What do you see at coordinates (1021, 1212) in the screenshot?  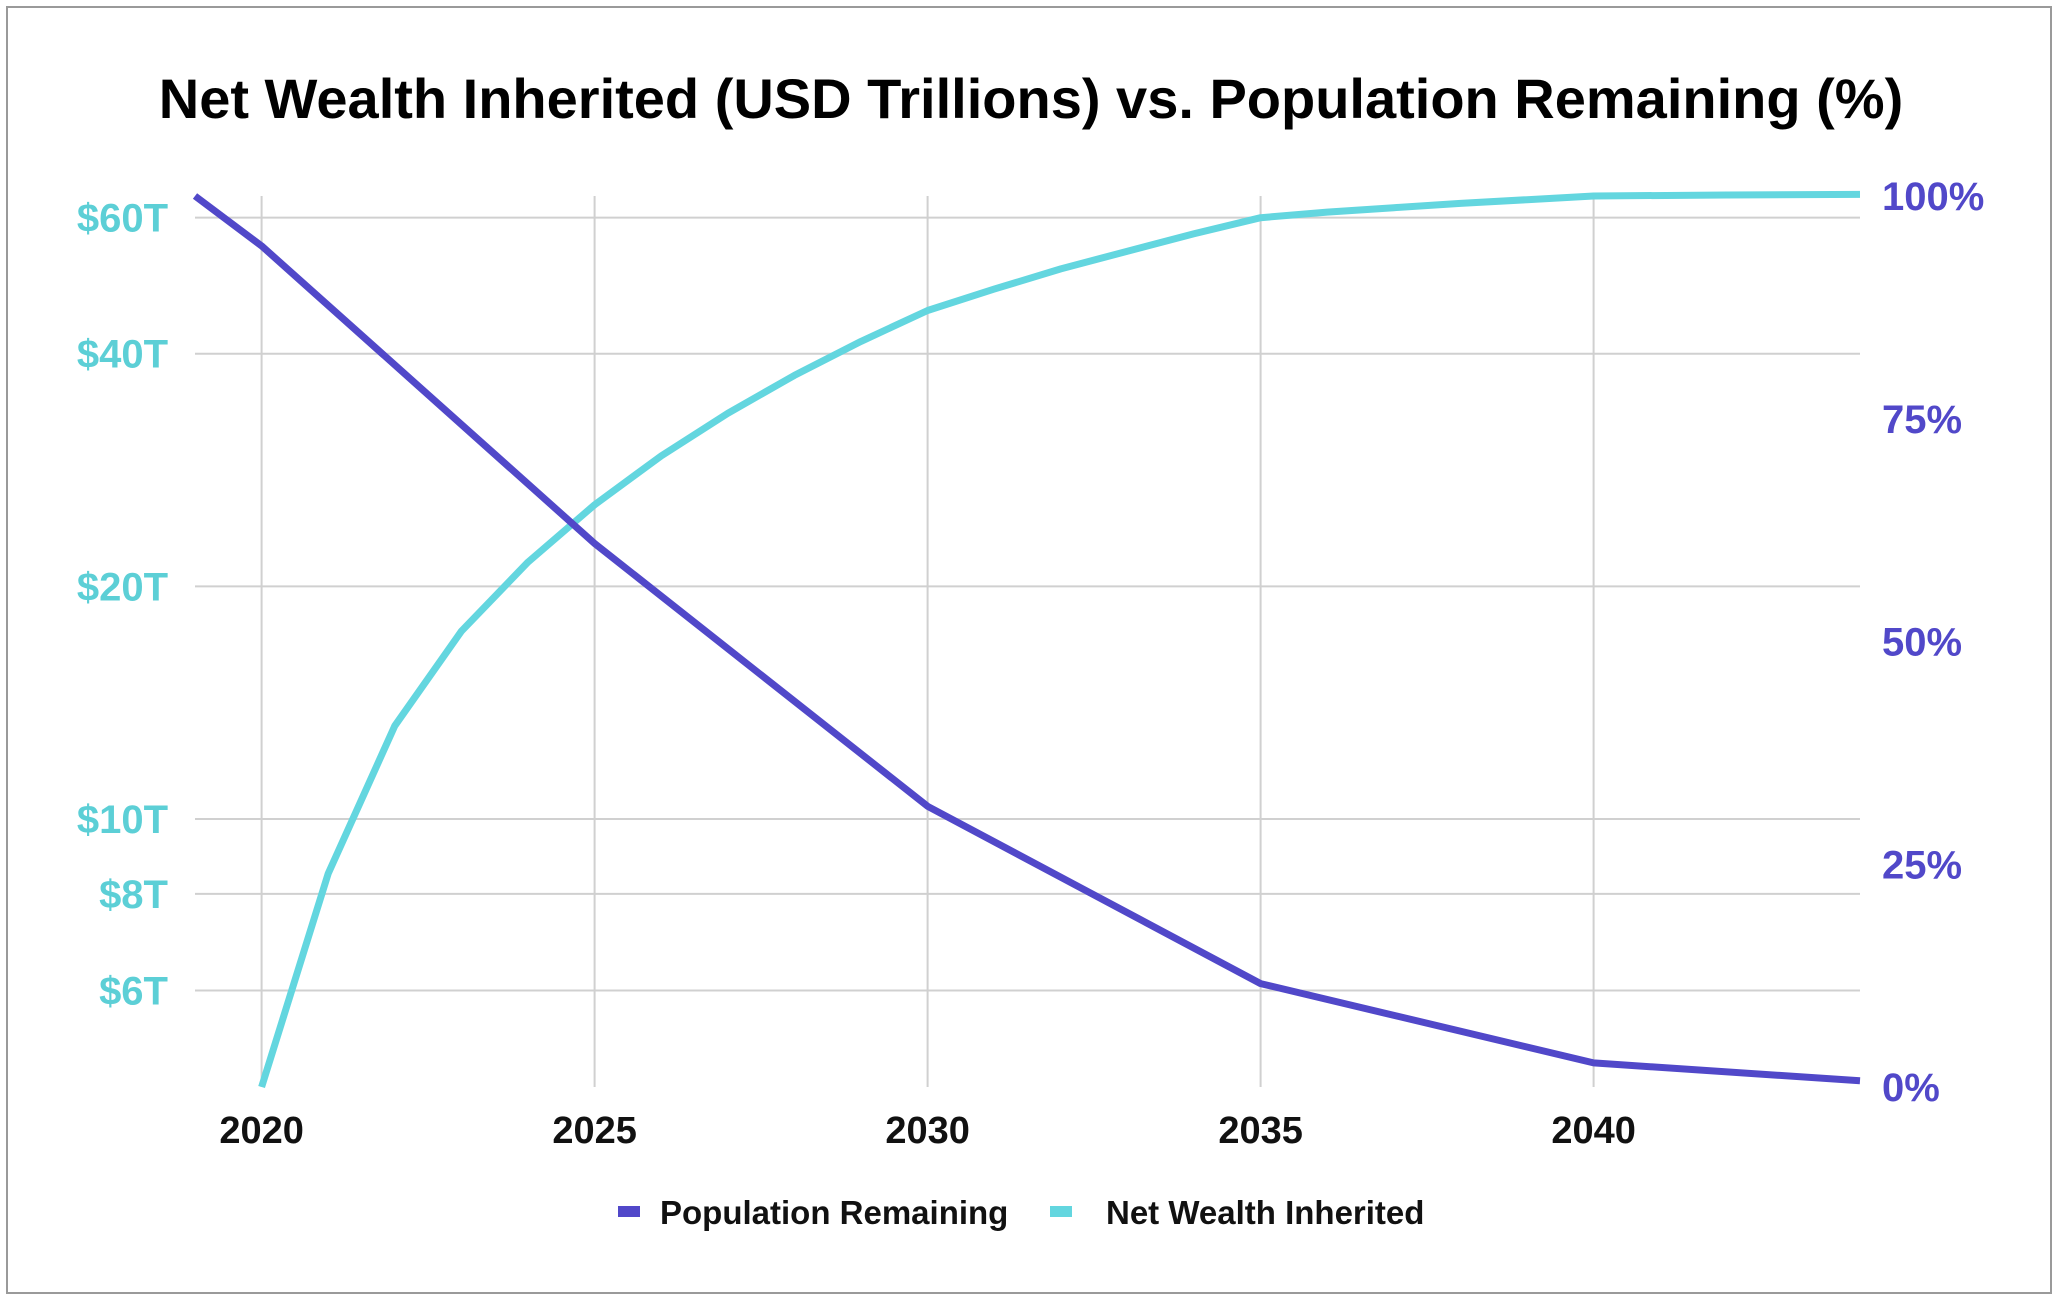 I see `legend: Population Remaining Net Wealth Inherited` at bounding box center [1021, 1212].